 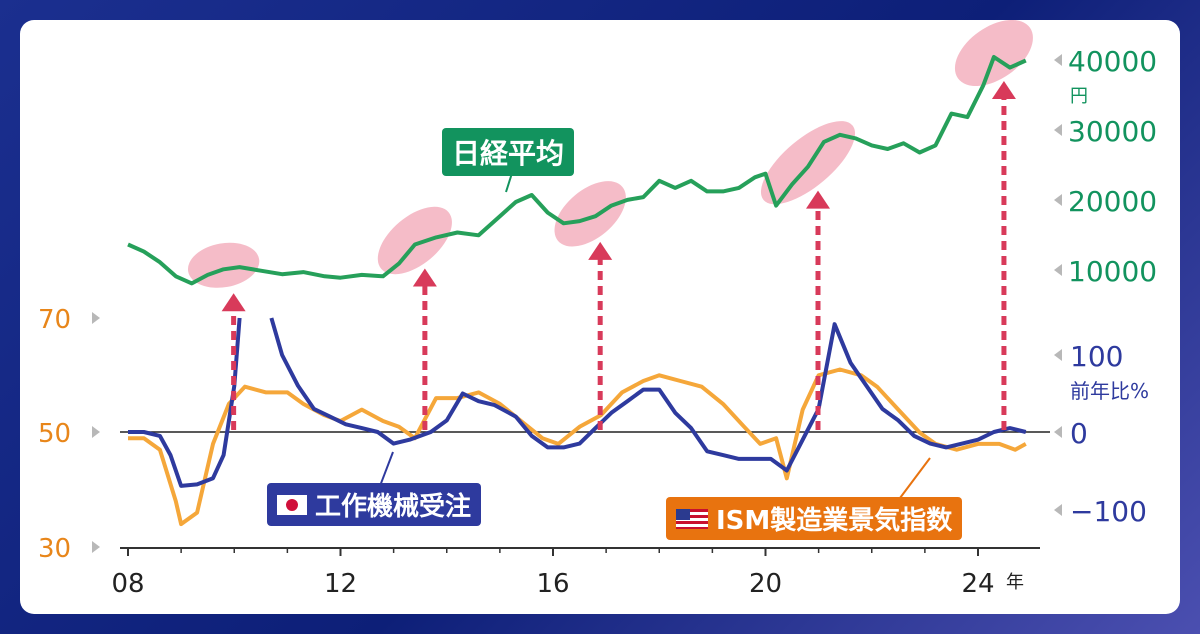 What do you see at coordinates (1108, 511) in the screenshot?
I see `orders-tick-label: −100` at bounding box center [1108, 511].